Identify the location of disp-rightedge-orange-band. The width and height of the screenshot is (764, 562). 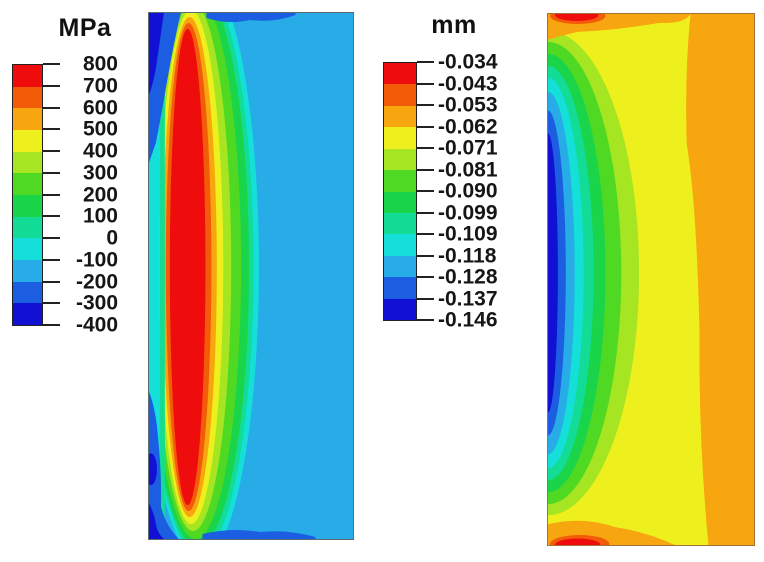
(720, 279).